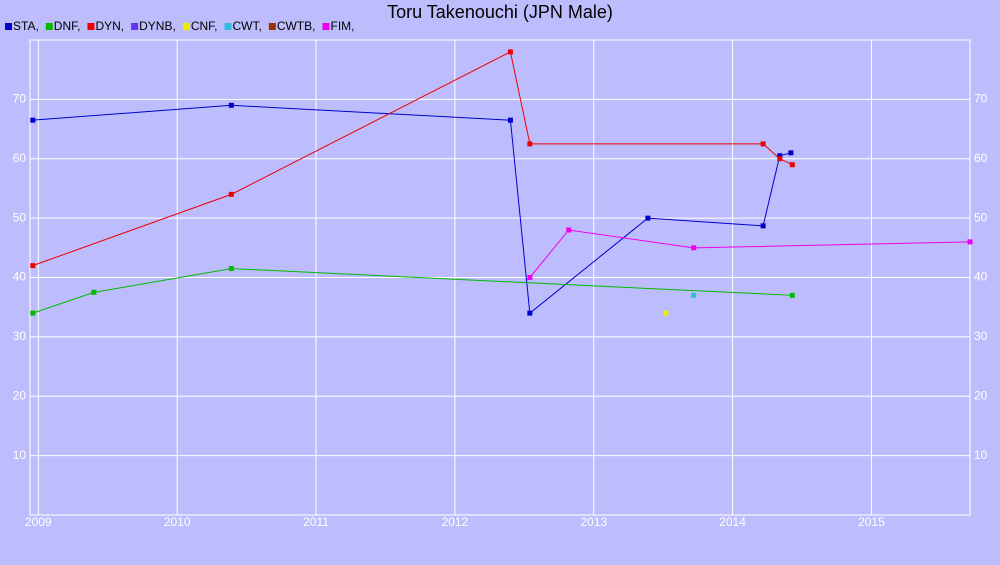 The image size is (1000, 565). Describe the element at coordinates (20, 336) in the screenshot. I see `y-tick-label: 30` at that location.